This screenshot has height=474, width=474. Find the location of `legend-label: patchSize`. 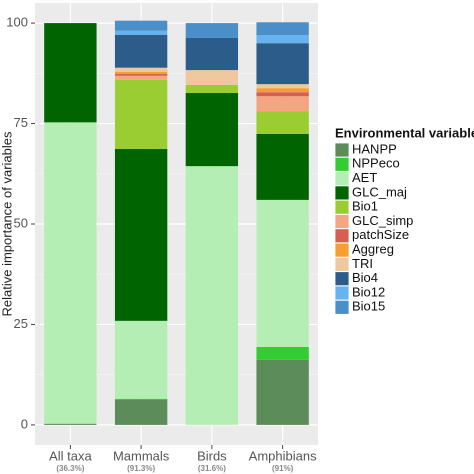

legend-label: patchSize is located at coordinates (380, 234).